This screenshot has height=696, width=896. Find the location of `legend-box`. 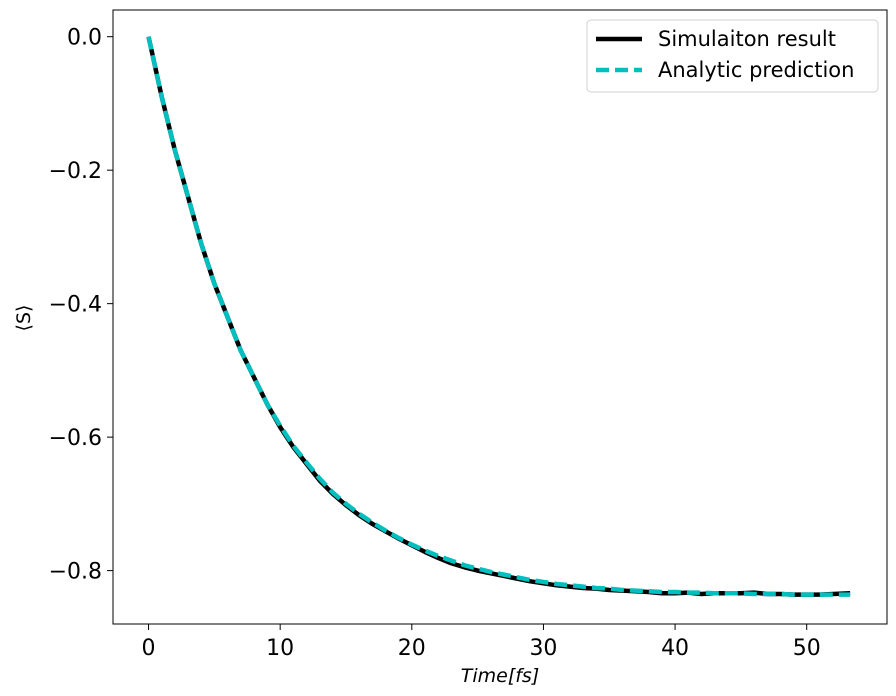

legend-box is located at coordinates (732, 56).